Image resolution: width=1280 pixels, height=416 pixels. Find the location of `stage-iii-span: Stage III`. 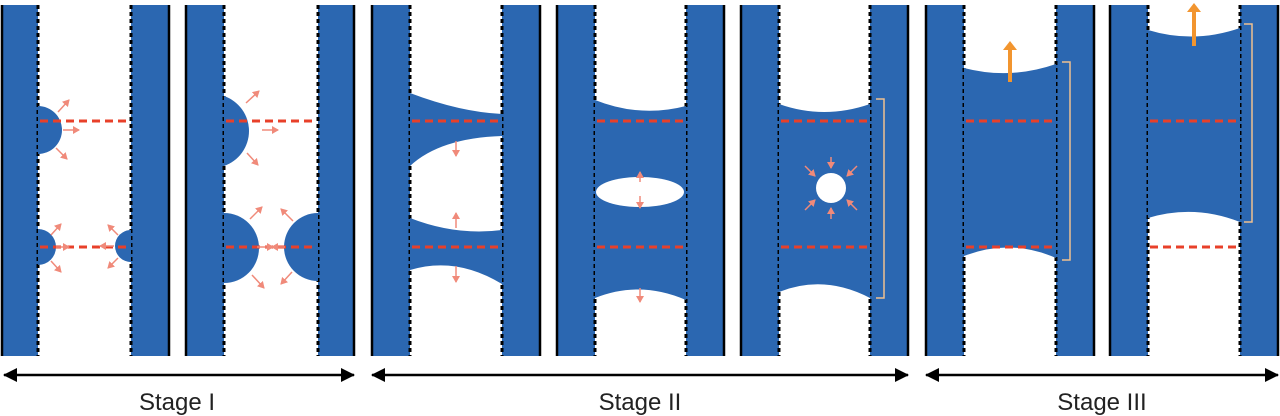

stage-iii-span: Stage III is located at coordinates (1102, 392).